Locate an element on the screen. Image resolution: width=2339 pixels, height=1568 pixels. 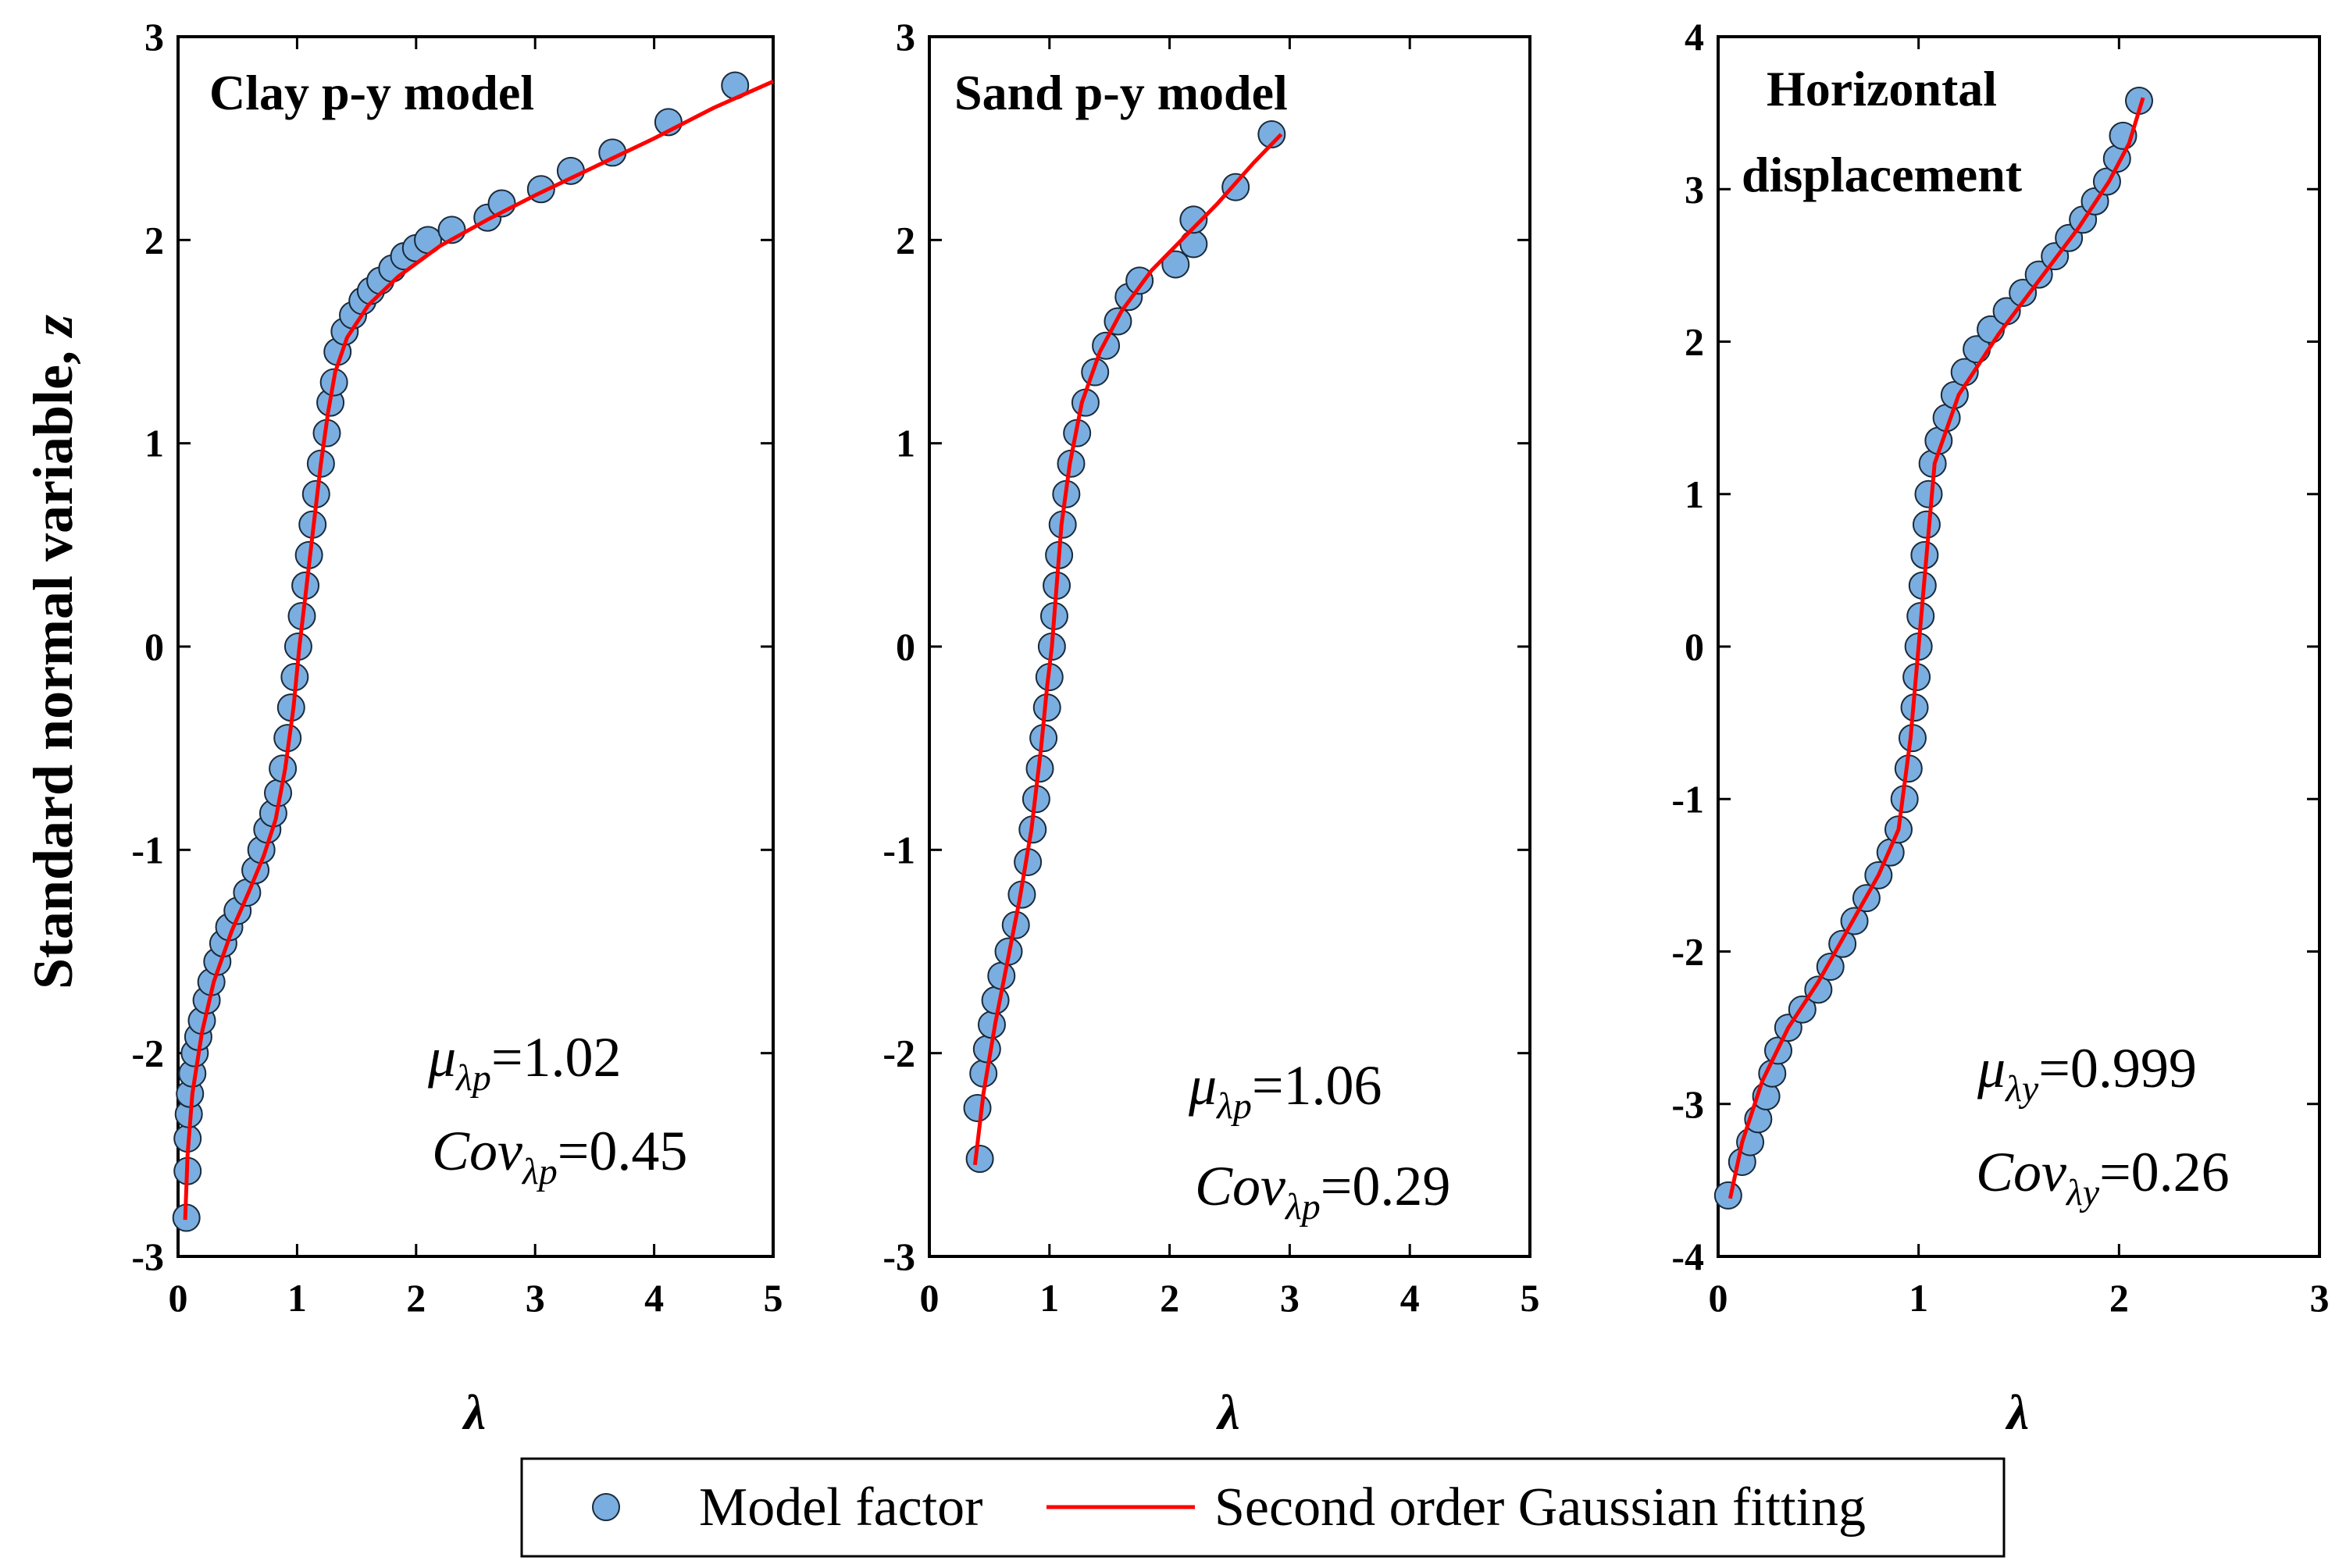
clay-py-y-tick-label: -3 is located at coordinates (147, 1256).